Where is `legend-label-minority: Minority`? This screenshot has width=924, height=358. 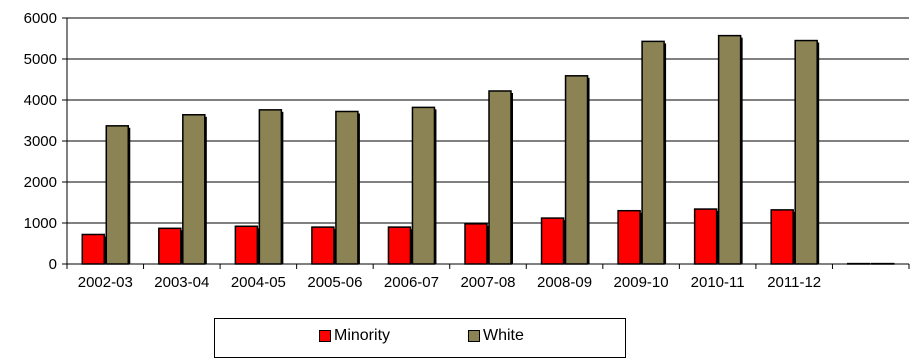
legend-label-minority: Minority is located at coordinates (362, 336).